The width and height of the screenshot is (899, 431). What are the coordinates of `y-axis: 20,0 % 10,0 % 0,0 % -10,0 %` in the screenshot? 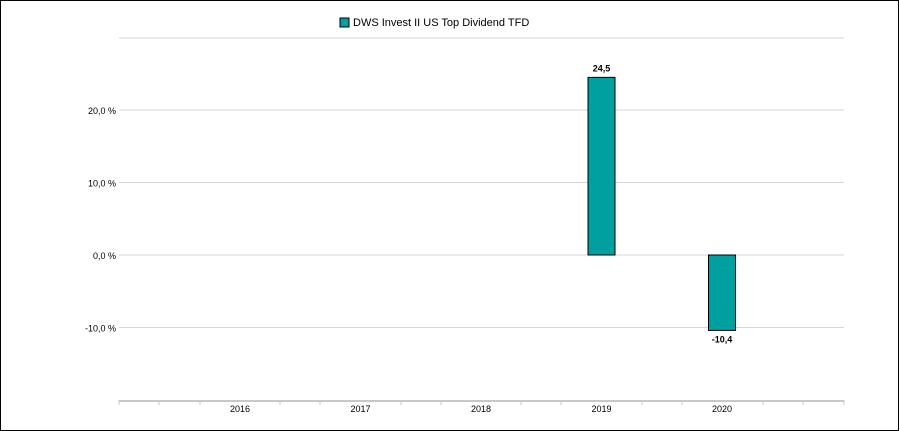 It's located at (100, 220).